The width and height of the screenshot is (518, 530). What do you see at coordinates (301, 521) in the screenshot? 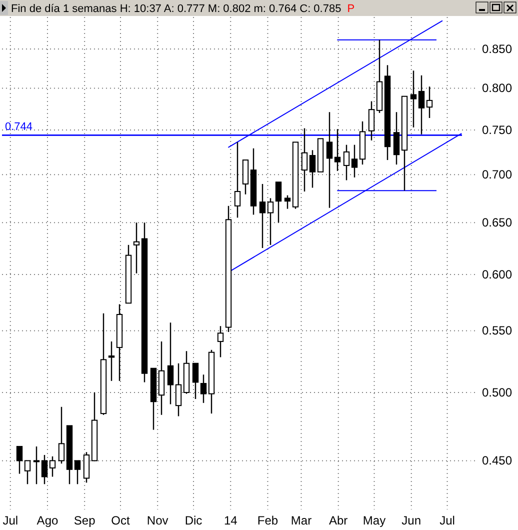
I see `x-tick-label: Mar` at bounding box center [301, 521].